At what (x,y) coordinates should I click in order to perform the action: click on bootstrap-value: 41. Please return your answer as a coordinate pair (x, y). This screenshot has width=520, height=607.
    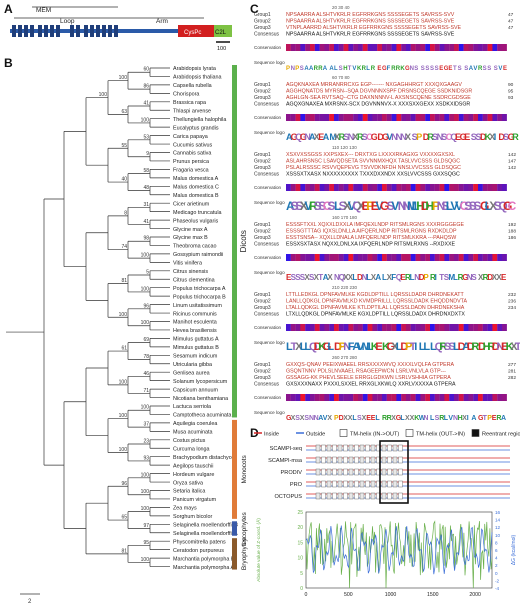
    Looking at the image, I should click on (146, 222).